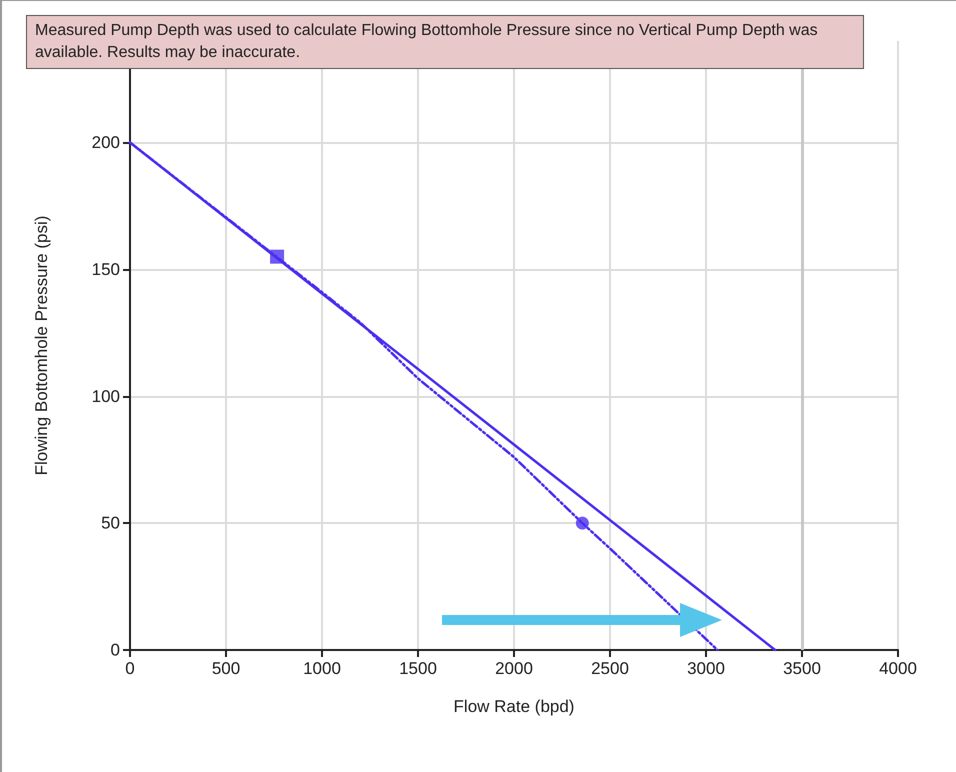 This screenshot has width=956, height=772. Describe the element at coordinates (130, 668) in the screenshot. I see `x-tick-label: 0` at that location.